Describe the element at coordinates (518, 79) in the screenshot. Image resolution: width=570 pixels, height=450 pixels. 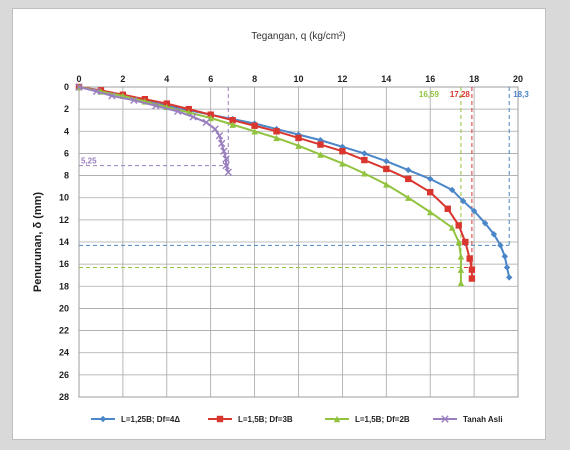
I see `x-tick-label: 20` at that location.